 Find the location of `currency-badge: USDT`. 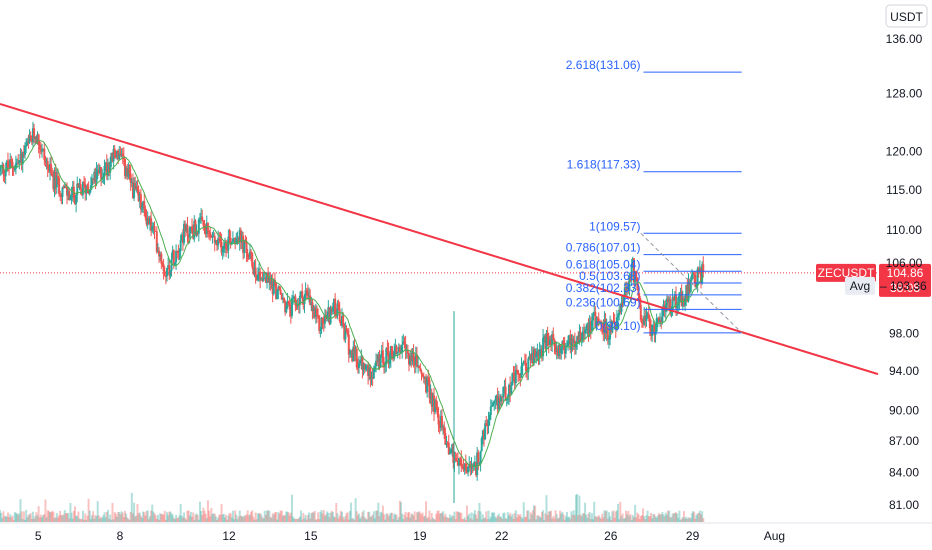

currency-badge: USDT is located at coordinates (906, 16).